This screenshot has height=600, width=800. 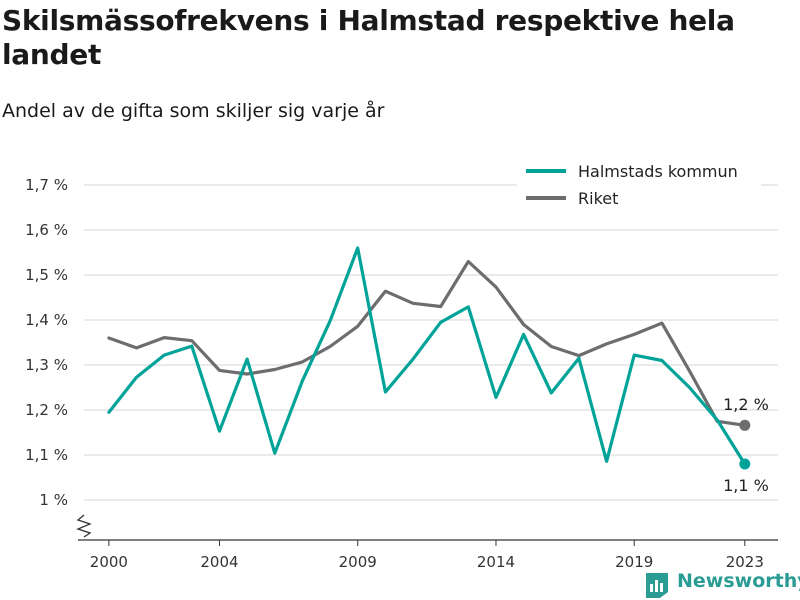 I want to click on y-tick-label: 1,2 %, so click(x=46, y=410).